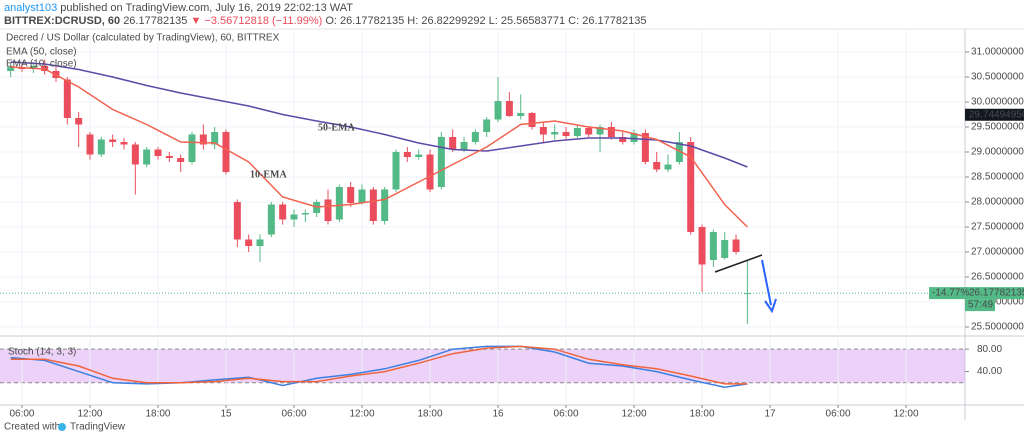  I want to click on author: analyst103, so click(30, 8).